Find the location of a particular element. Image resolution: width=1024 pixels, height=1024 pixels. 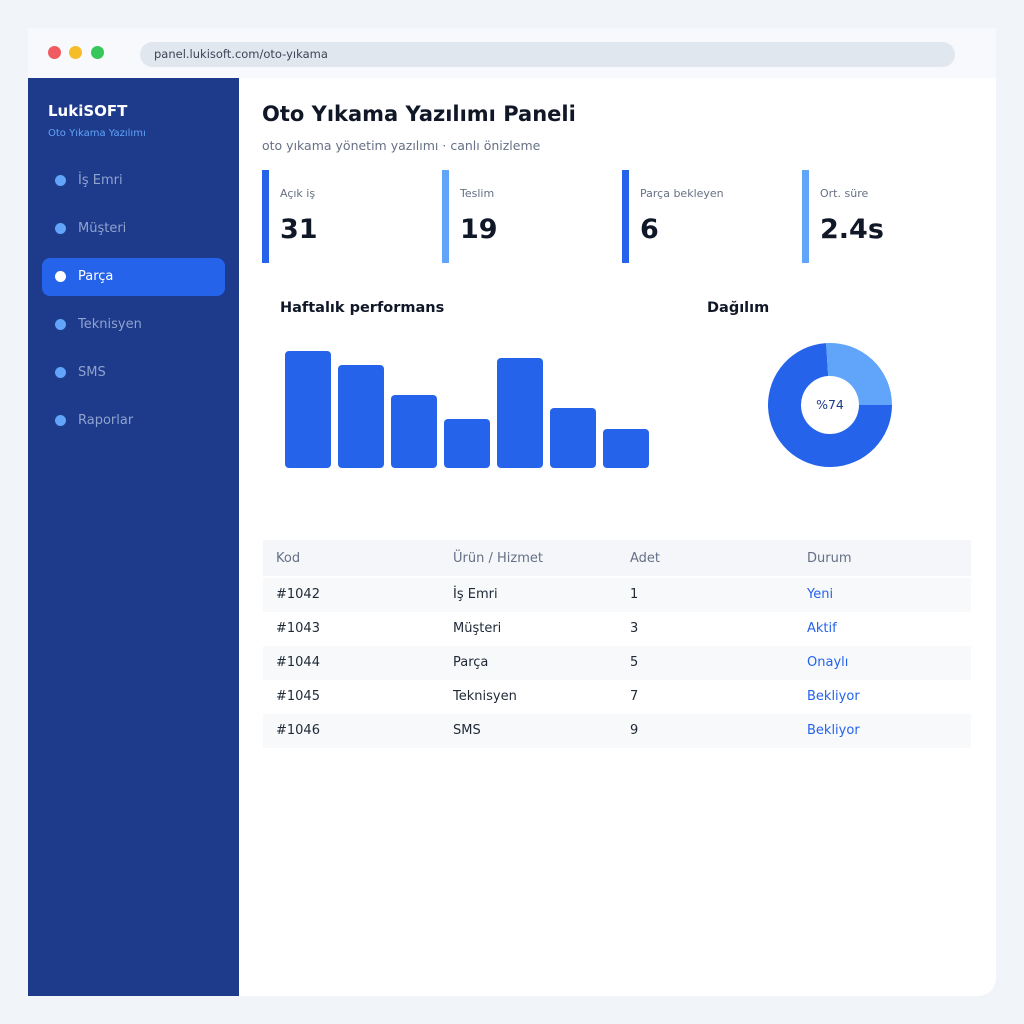

cell-code: #1043 is located at coordinates (298, 628).